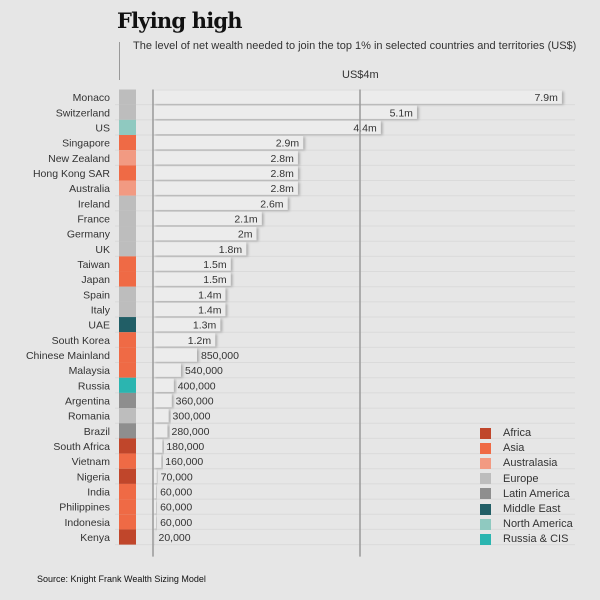 The image size is (600, 600). I want to click on reference-line-label: US$4m, so click(360, 75).